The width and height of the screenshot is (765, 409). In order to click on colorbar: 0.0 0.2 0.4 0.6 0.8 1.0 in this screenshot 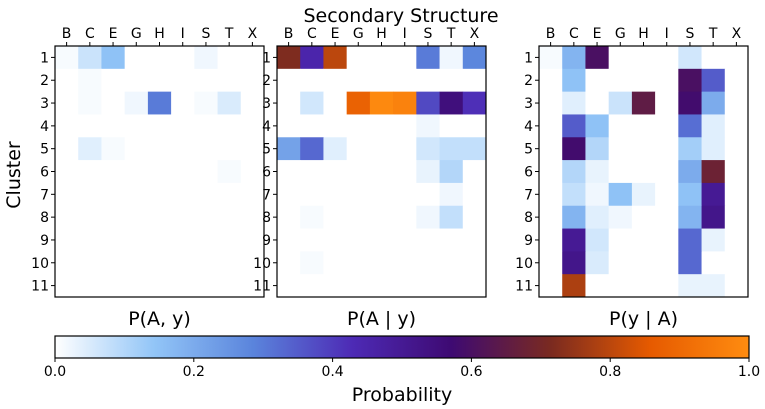, I will do `click(402, 357)`.